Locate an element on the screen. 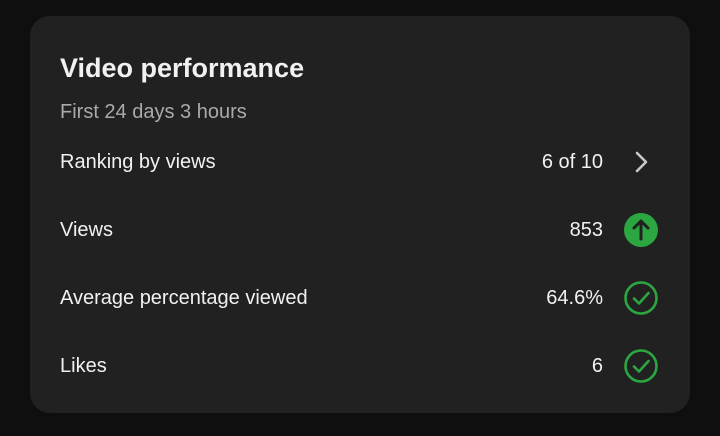 The image size is (720, 436). row-value: 853 is located at coordinates (586, 230).